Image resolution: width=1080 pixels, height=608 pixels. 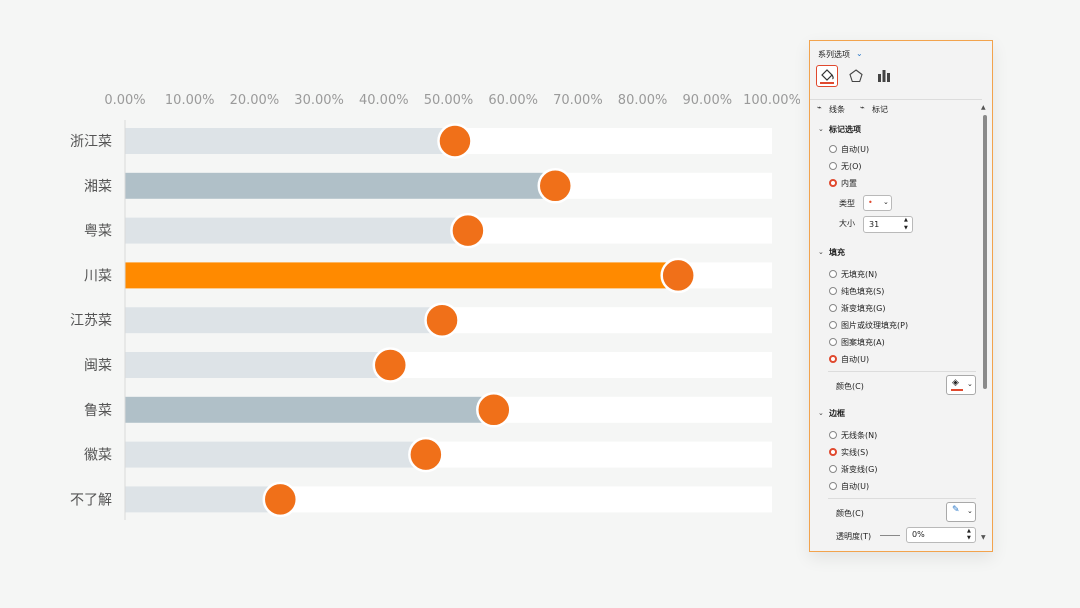 What do you see at coordinates (833, 435) in the screenshot?
I see `radio-border-none` at bounding box center [833, 435].